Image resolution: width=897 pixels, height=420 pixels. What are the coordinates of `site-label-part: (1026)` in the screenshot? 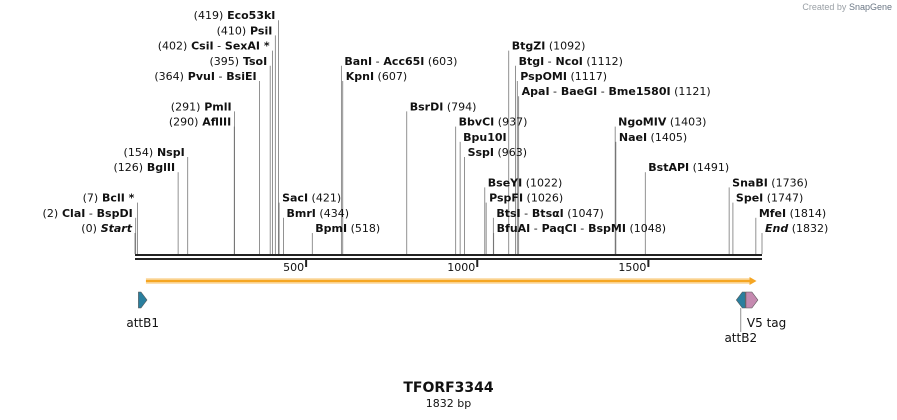 It's located at (543, 198).